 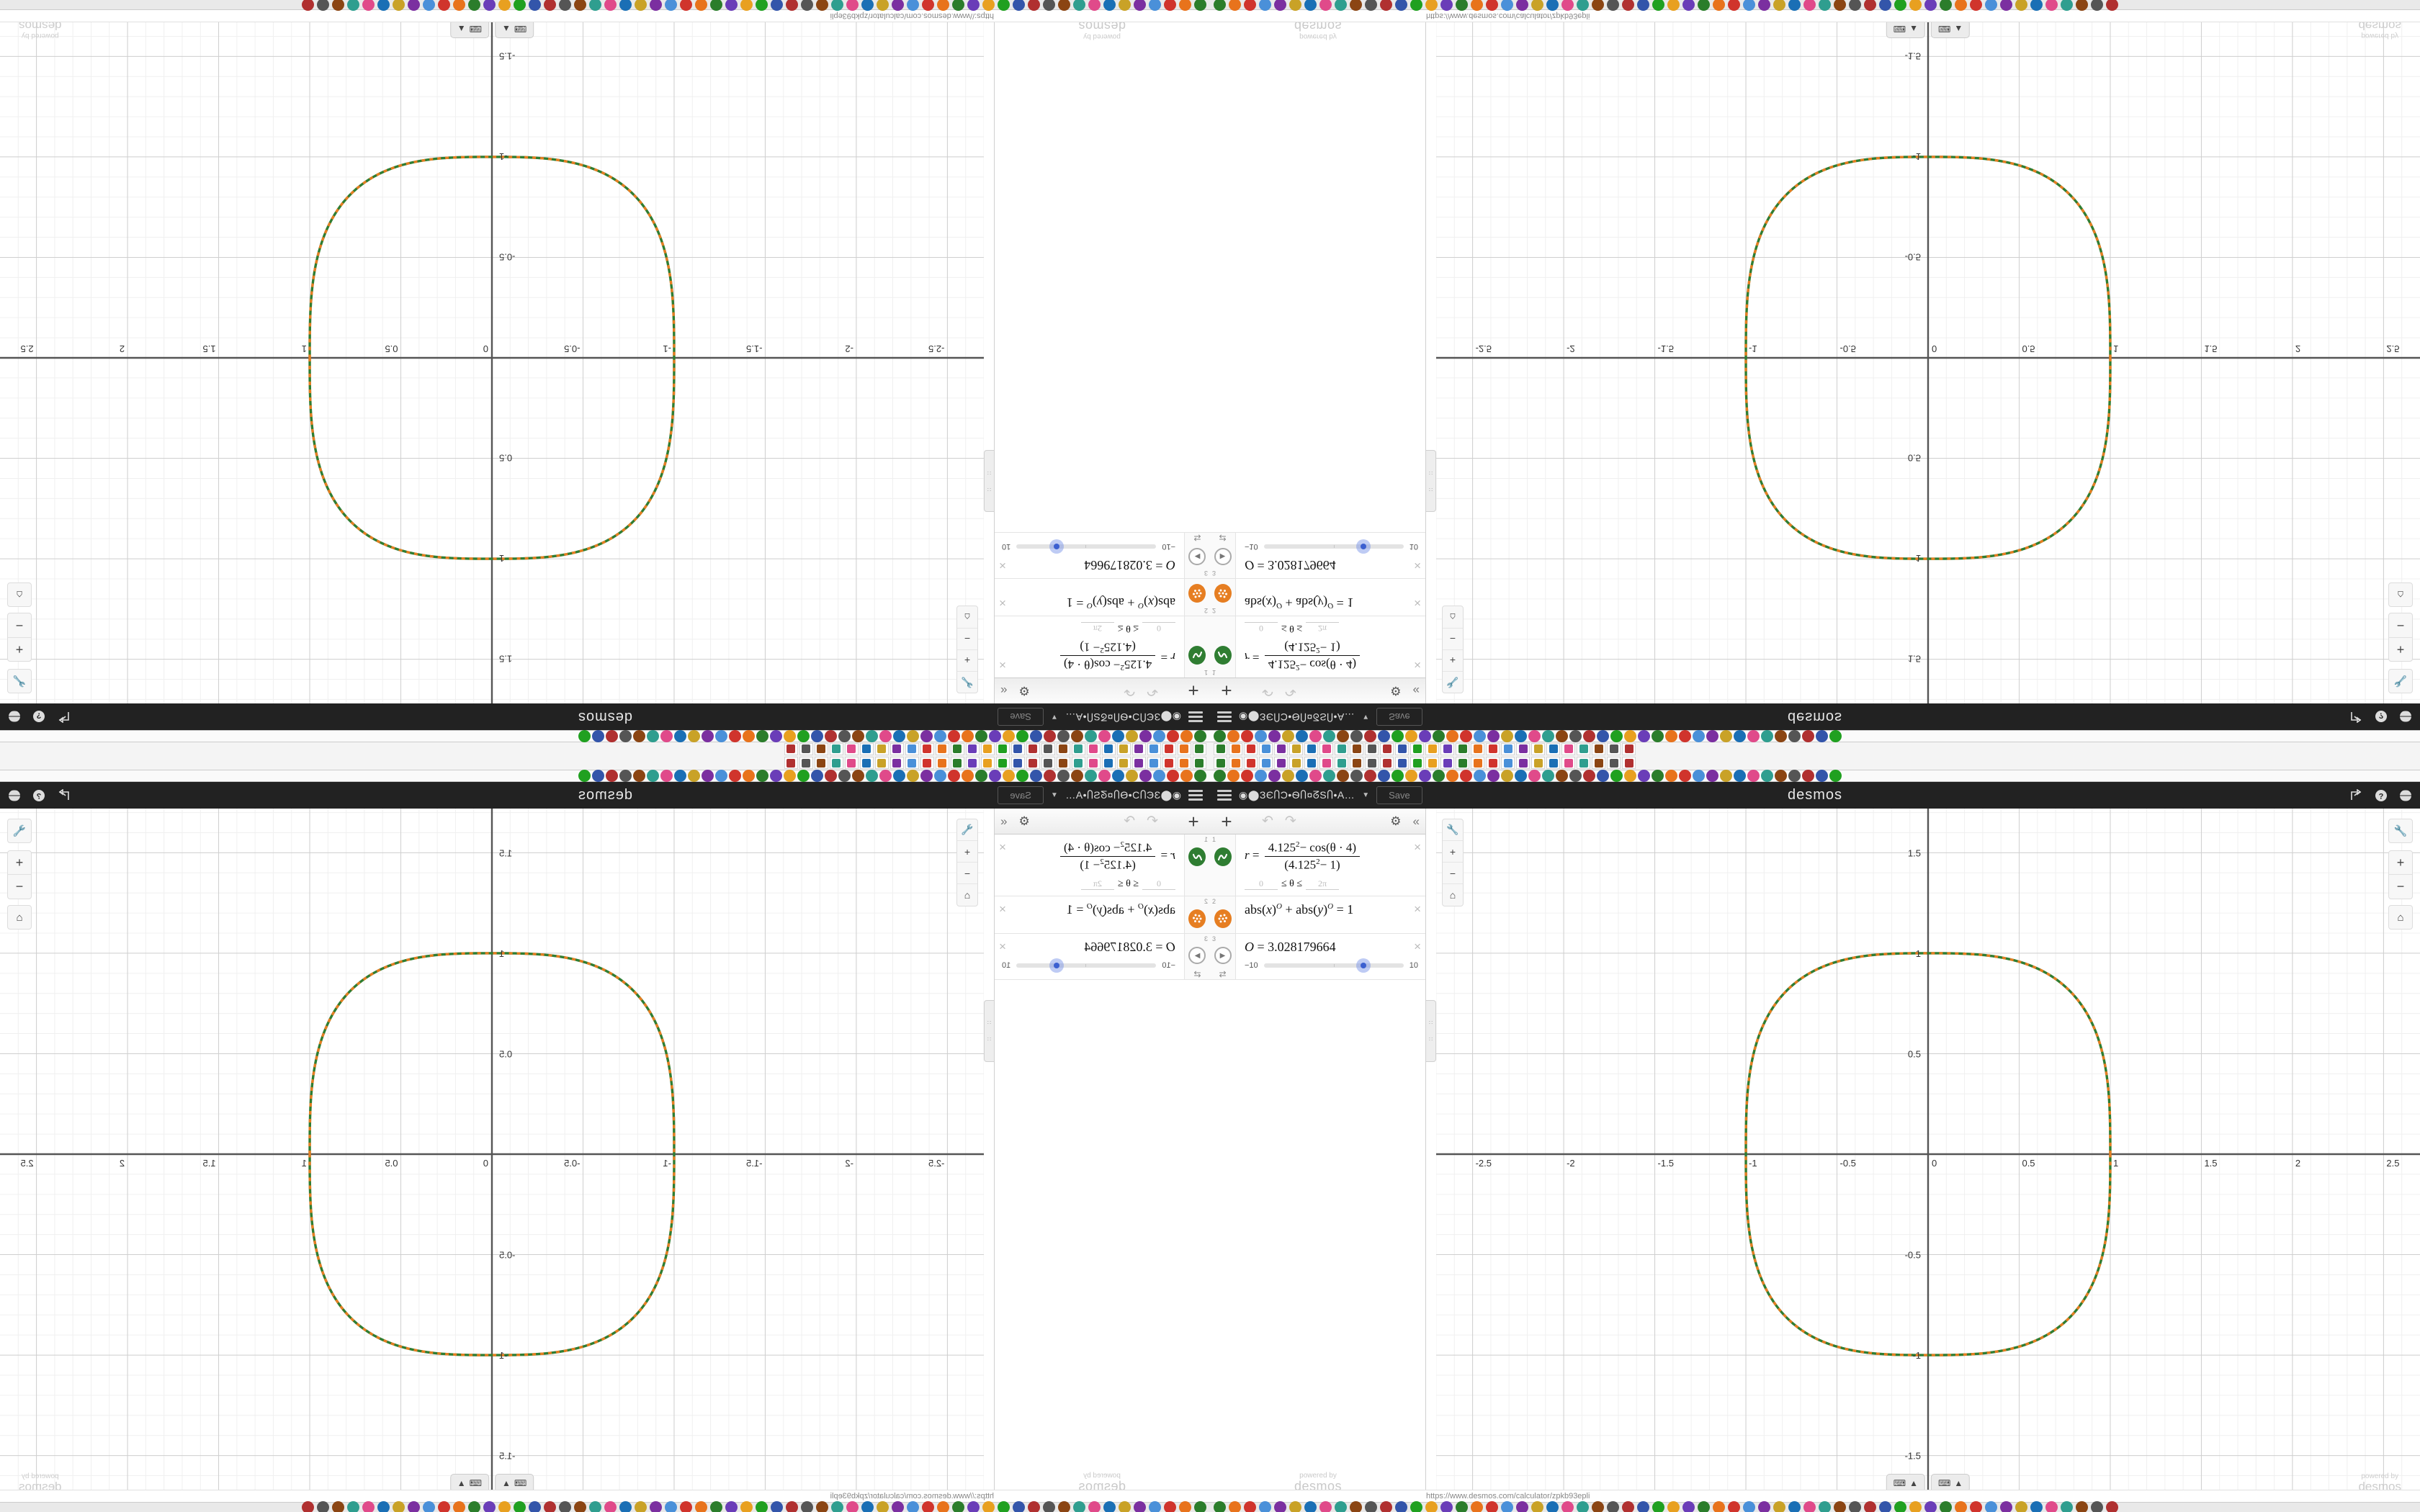 What do you see at coordinates (1197, 956) in the screenshot?
I see `play-button-icon: ▶` at bounding box center [1197, 956].